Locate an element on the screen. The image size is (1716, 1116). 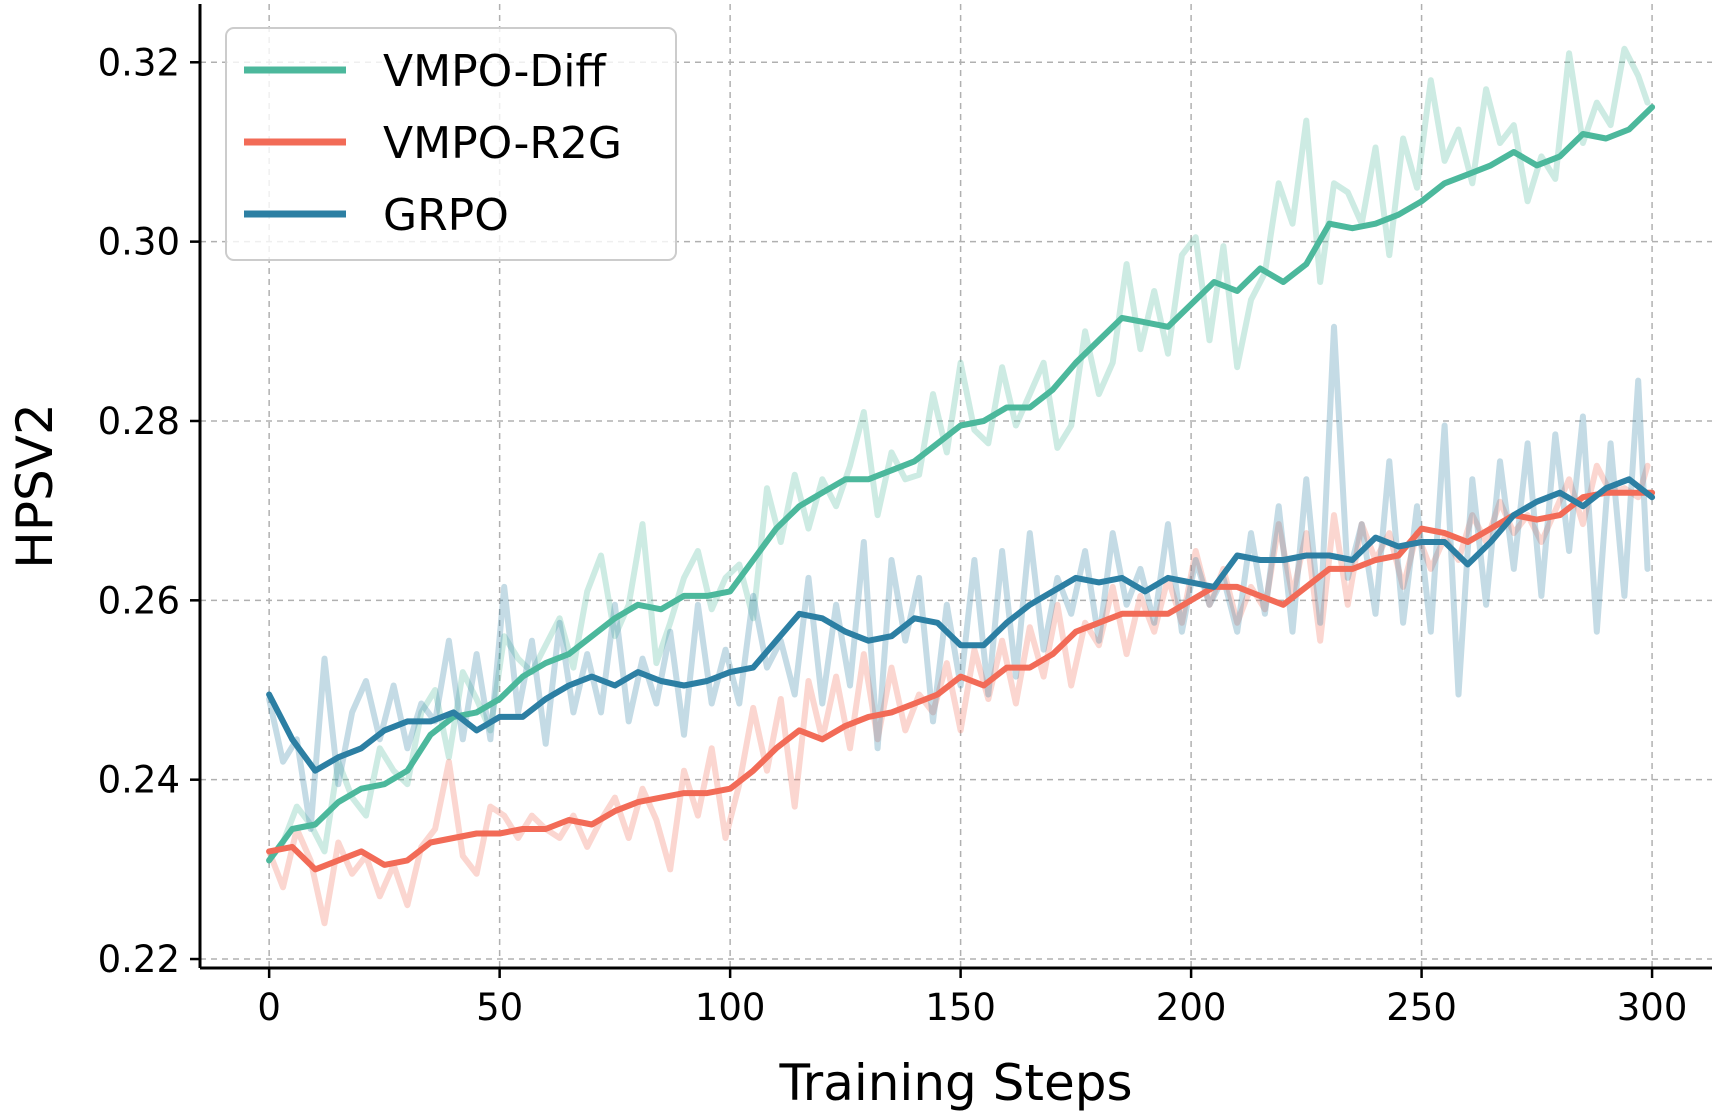
x-axis-title: Training Steps is located at coordinates (955, 1083).